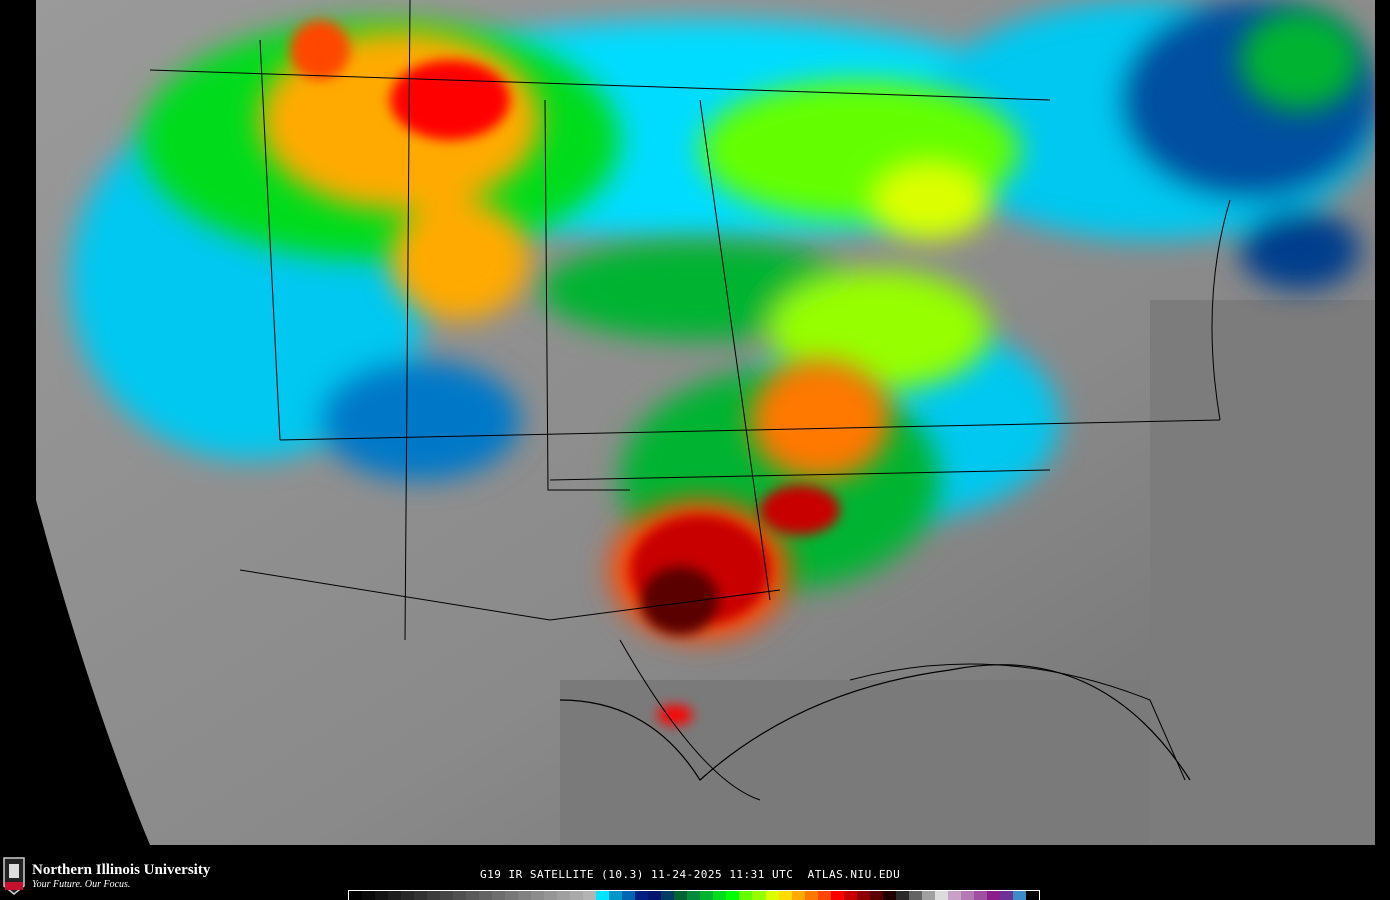 This screenshot has width=1390, height=900. What do you see at coordinates (121, 869) in the screenshot?
I see `org-name: Northern Illinois University` at bounding box center [121, 869].